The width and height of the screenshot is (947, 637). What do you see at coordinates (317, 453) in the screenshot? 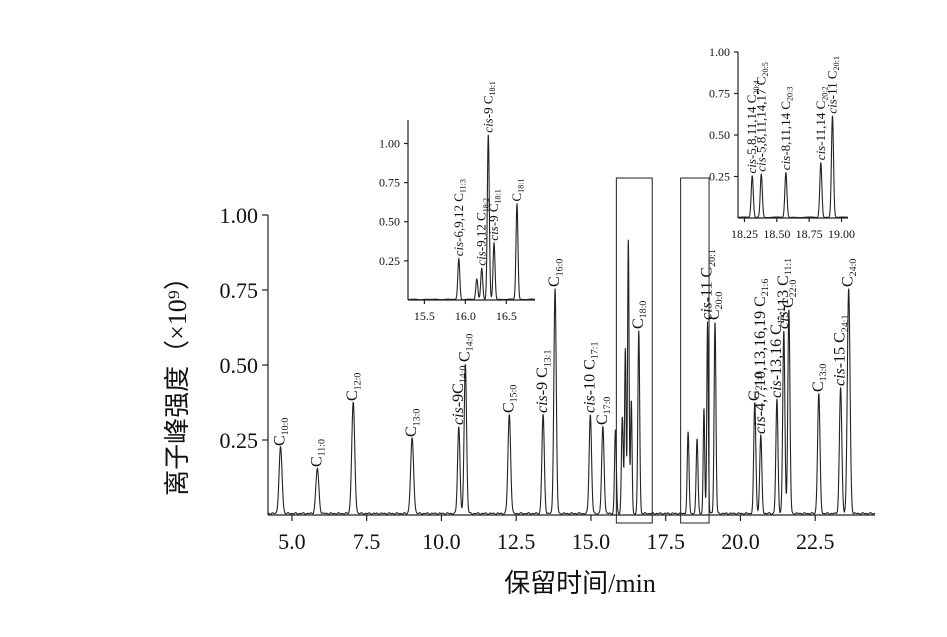
I see `main-peak-label: C11:0` at bounding box center [317, 453].